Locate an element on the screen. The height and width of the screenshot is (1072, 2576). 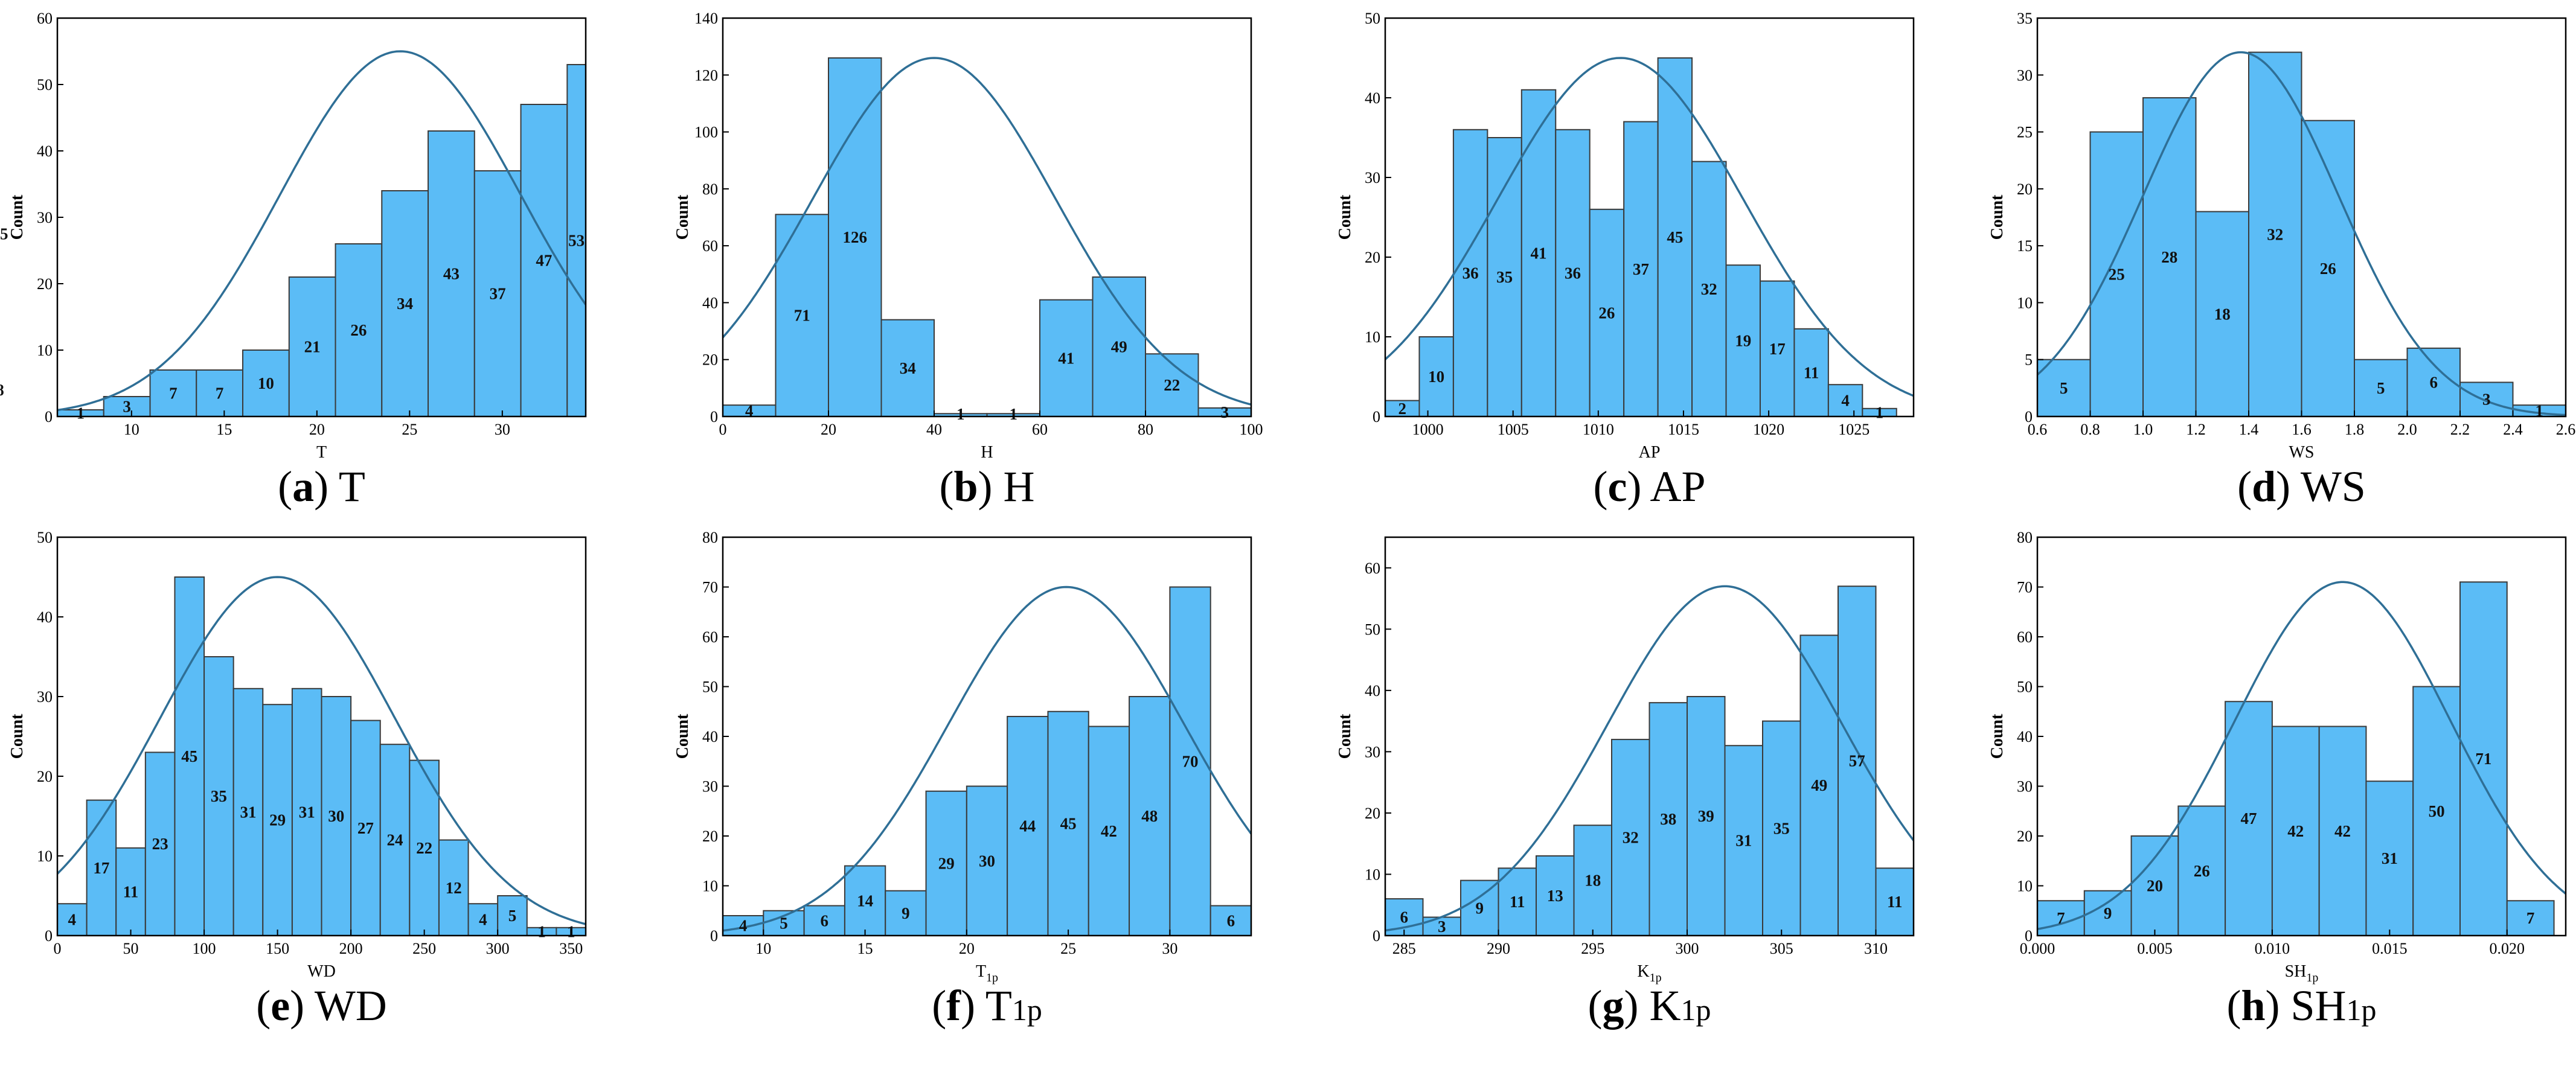
x-tick-label: 350 is located at coordinates (571, 948).